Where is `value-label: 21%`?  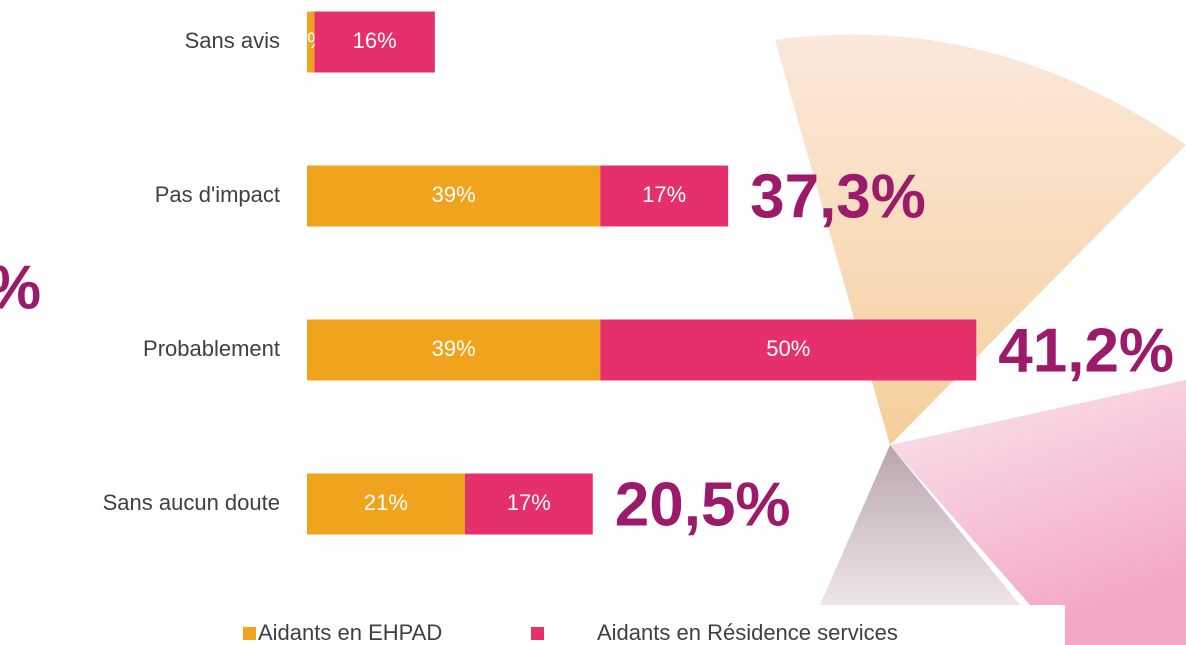
value-label: 21% is located at coordinates (386, 502).